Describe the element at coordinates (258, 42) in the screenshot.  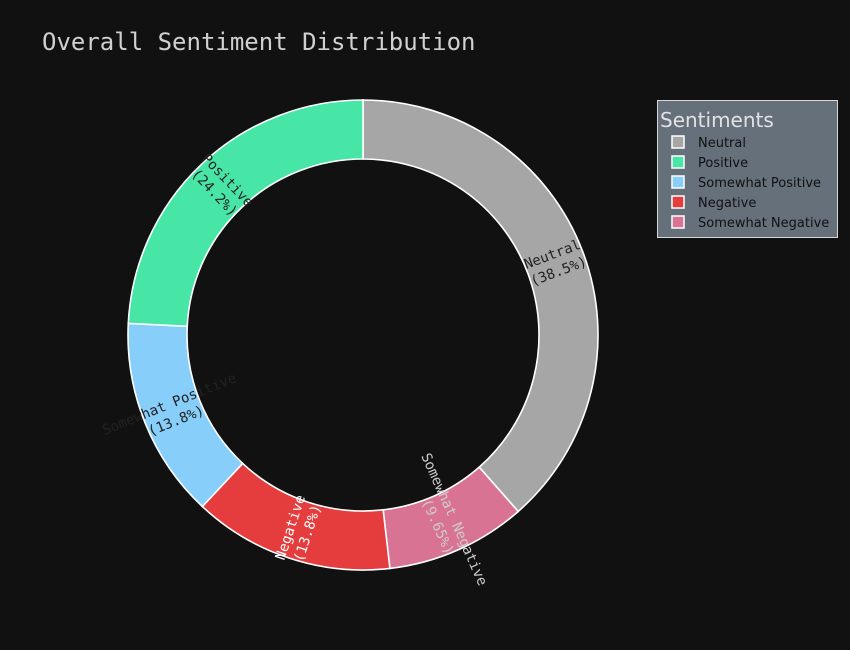
I see `chart-title: Overall Sentiment Distribution` at that location.